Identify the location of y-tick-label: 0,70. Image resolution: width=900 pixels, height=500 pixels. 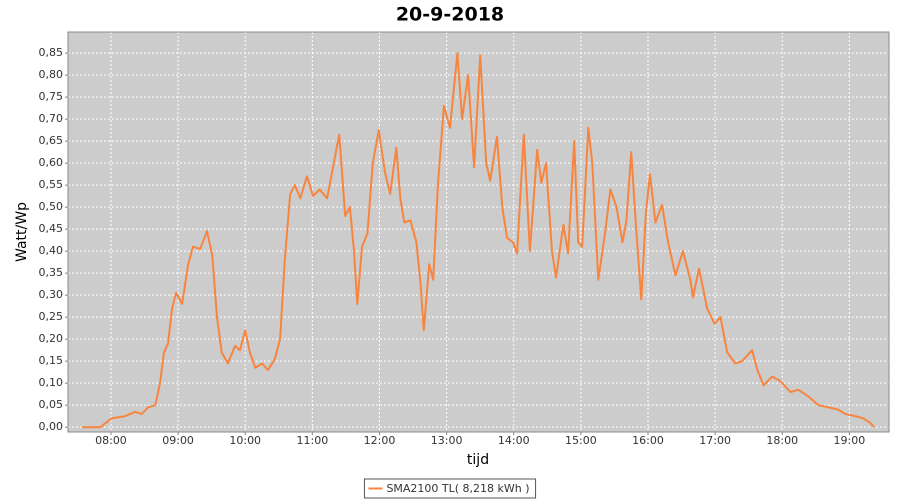
(51, 118).